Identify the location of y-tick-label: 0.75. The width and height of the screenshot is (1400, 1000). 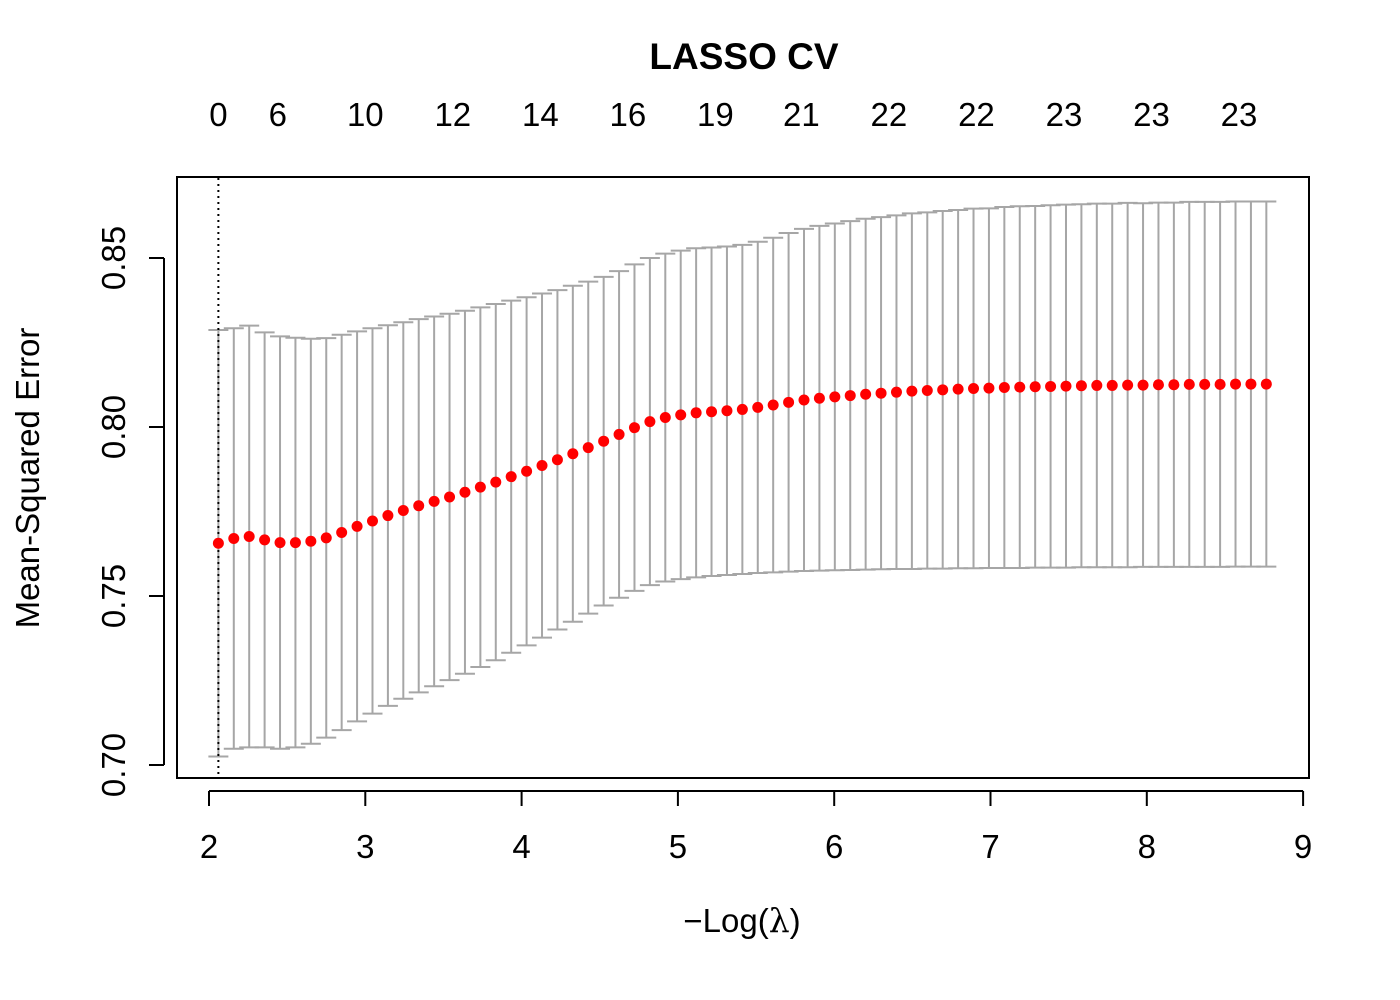
(113, 596).